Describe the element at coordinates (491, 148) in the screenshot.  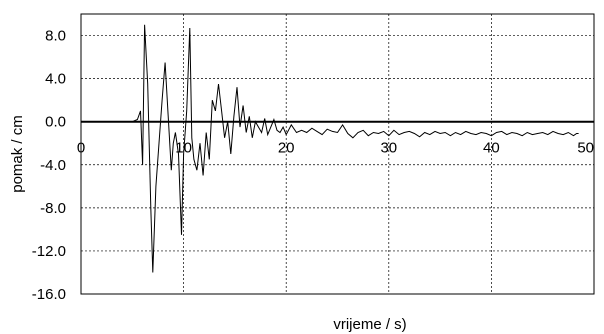
I see `x-tick-label-4: 40` at that location.